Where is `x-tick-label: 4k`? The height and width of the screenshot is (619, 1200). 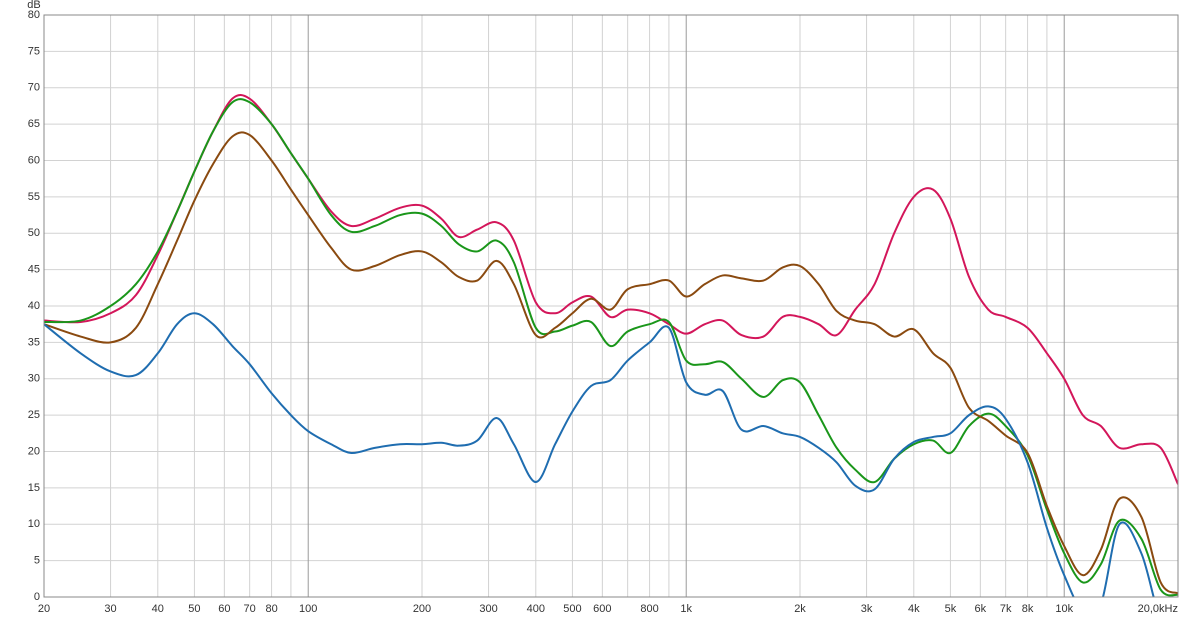 x-tick-label: 4k is located at coordinates (914, 609).